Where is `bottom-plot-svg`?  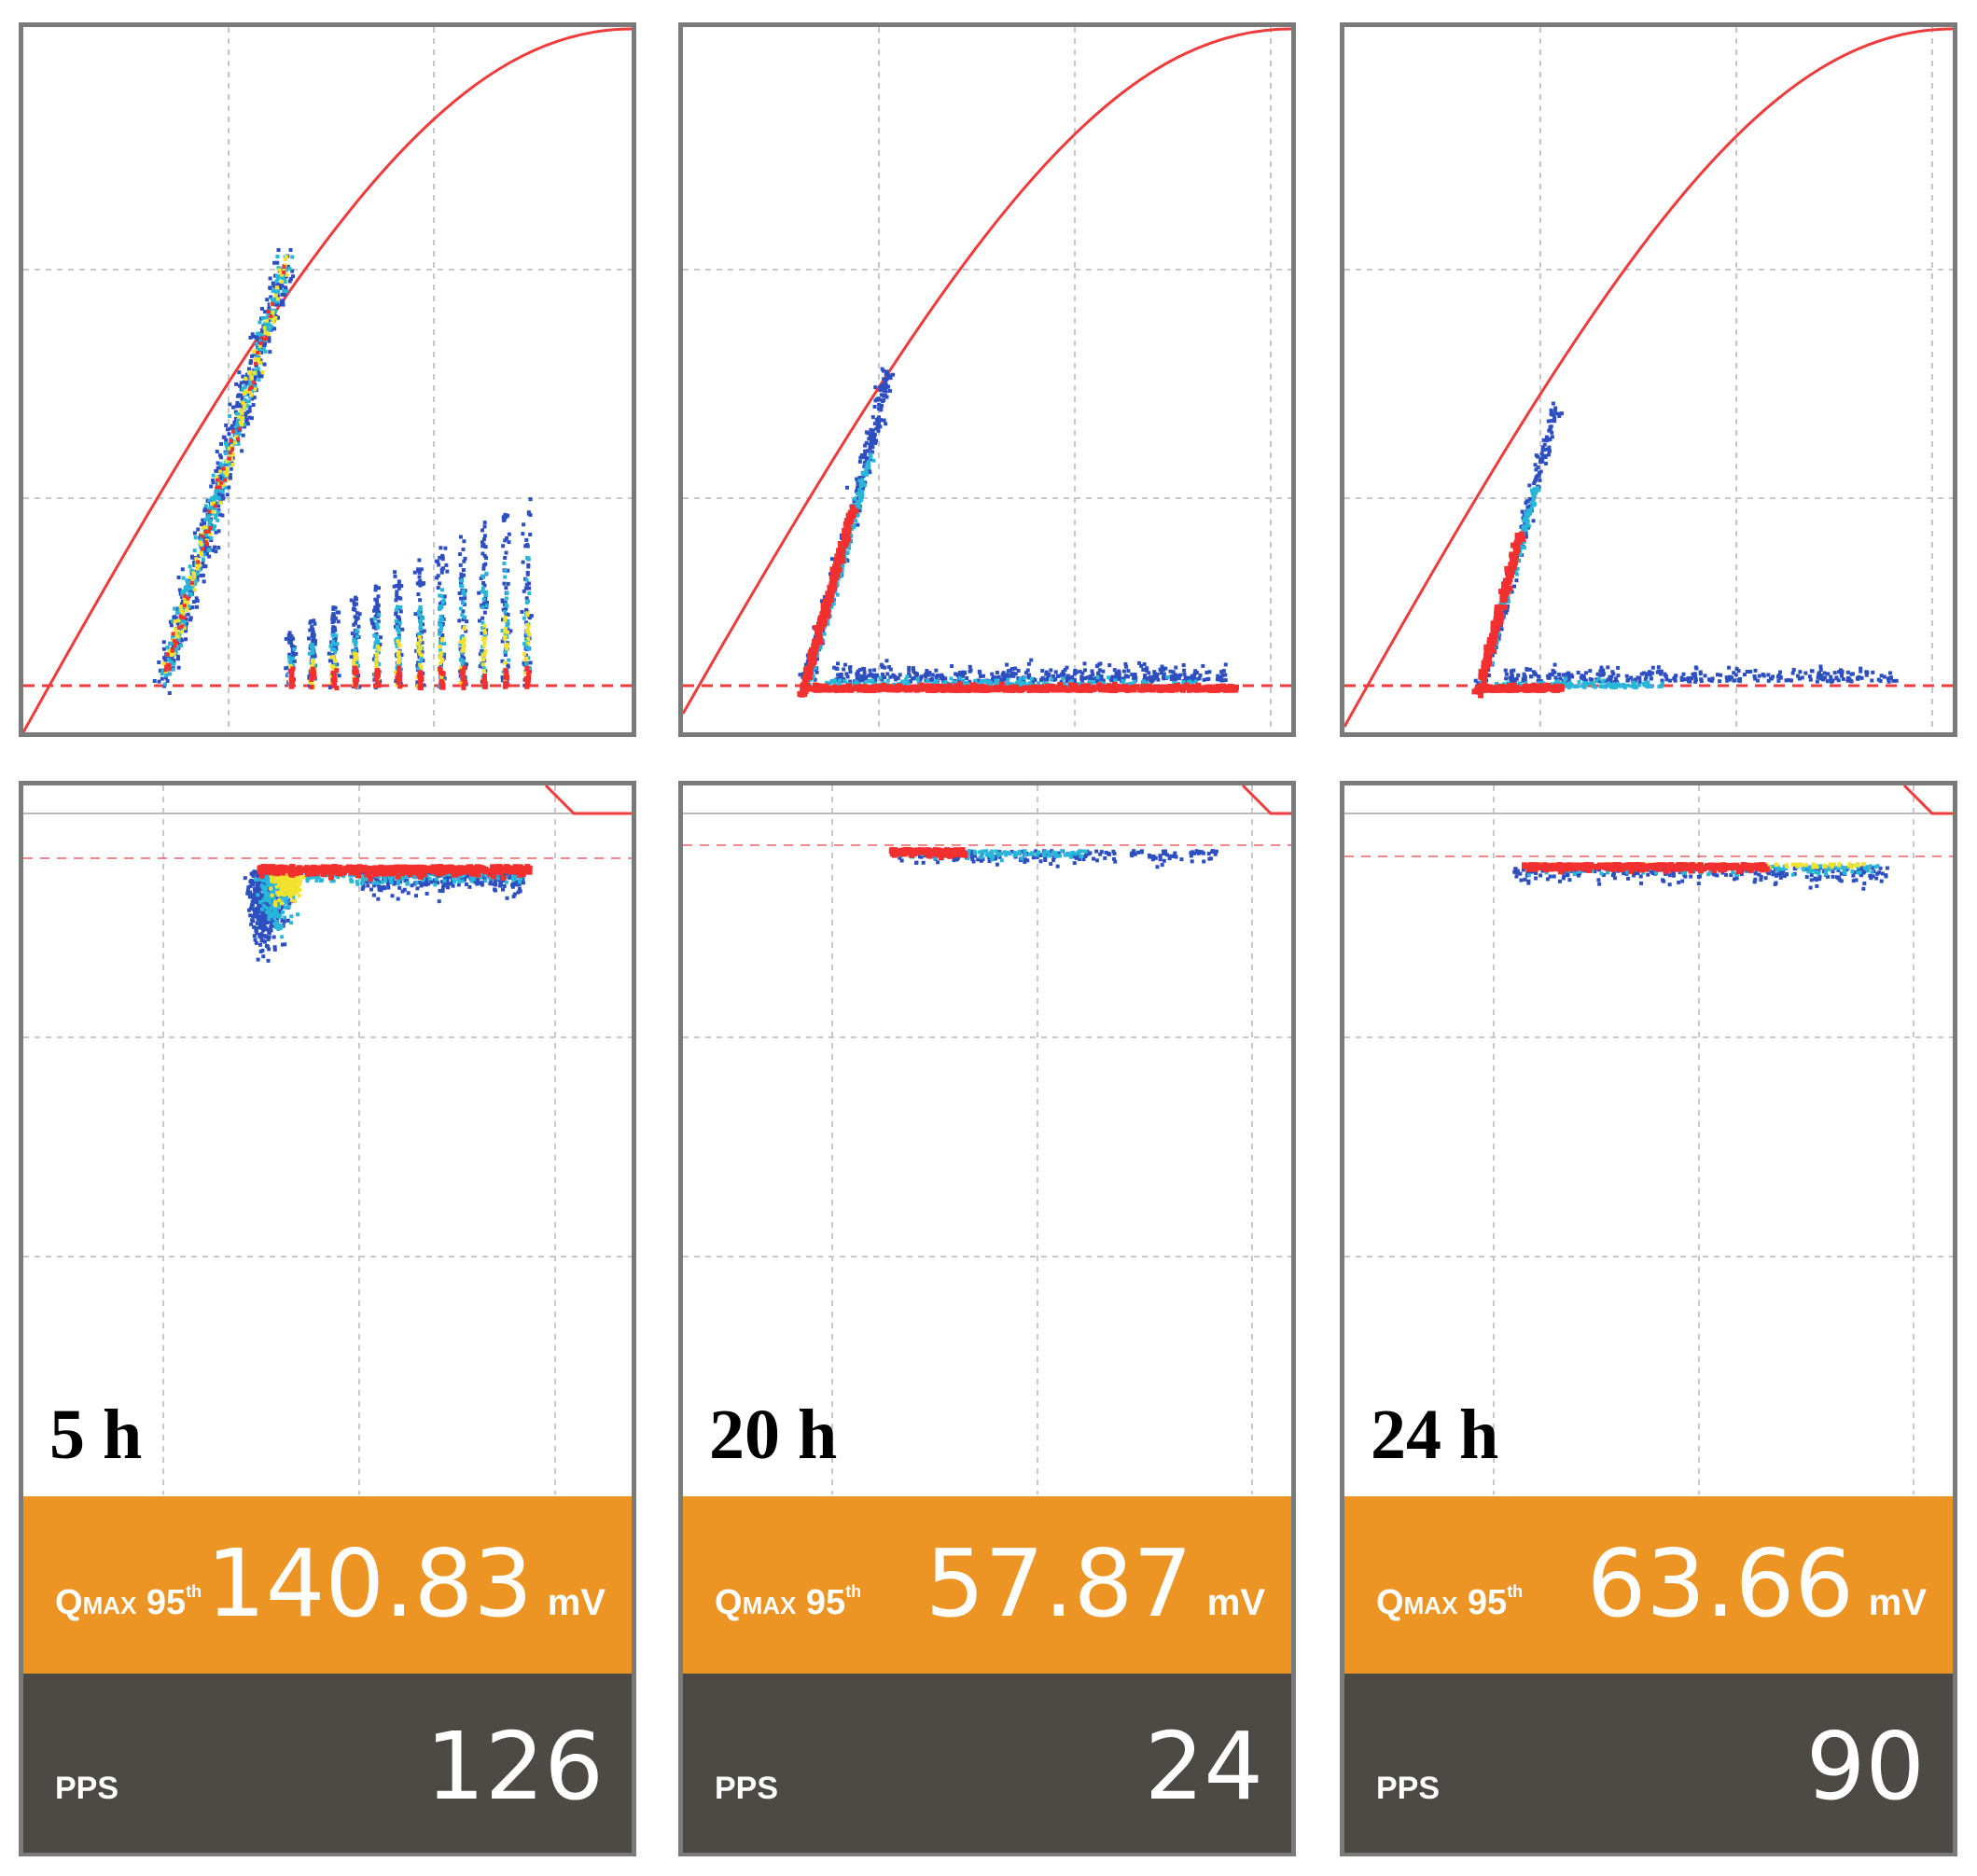
bottom-plot-svg is located at coordinates (327, 1139).